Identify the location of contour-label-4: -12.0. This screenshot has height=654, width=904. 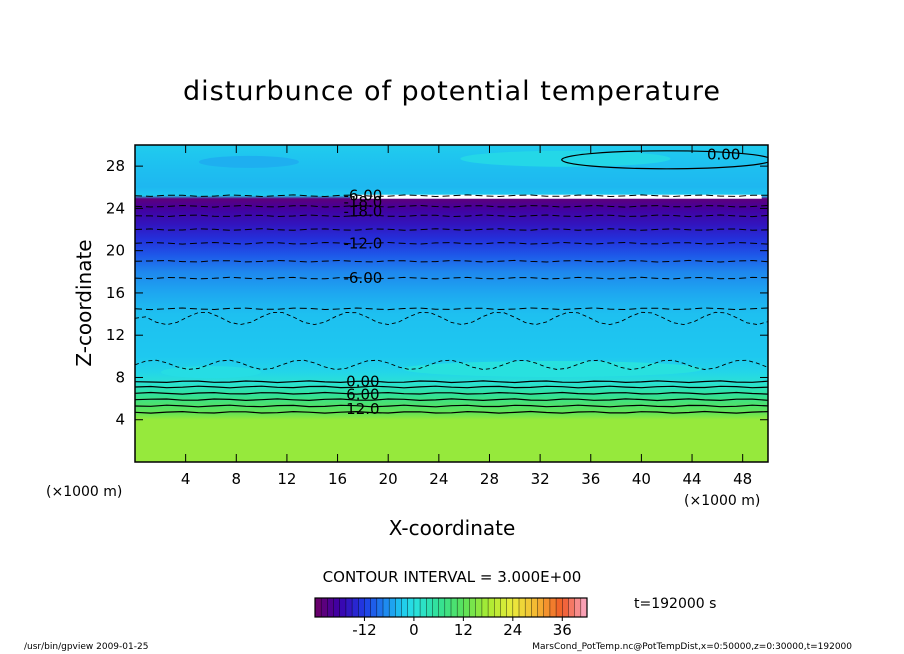
(362, 243).